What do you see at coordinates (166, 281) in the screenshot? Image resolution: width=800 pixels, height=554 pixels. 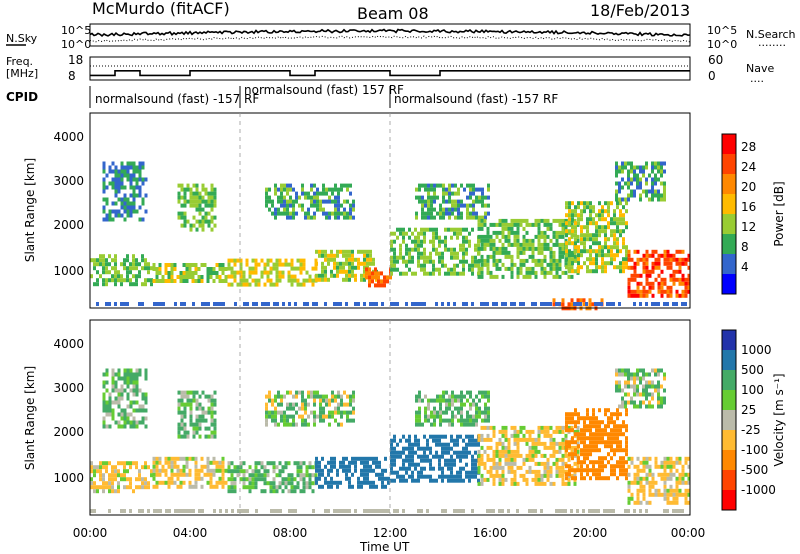 I see `power-band-2-cell` at bounding box center [166, 281].